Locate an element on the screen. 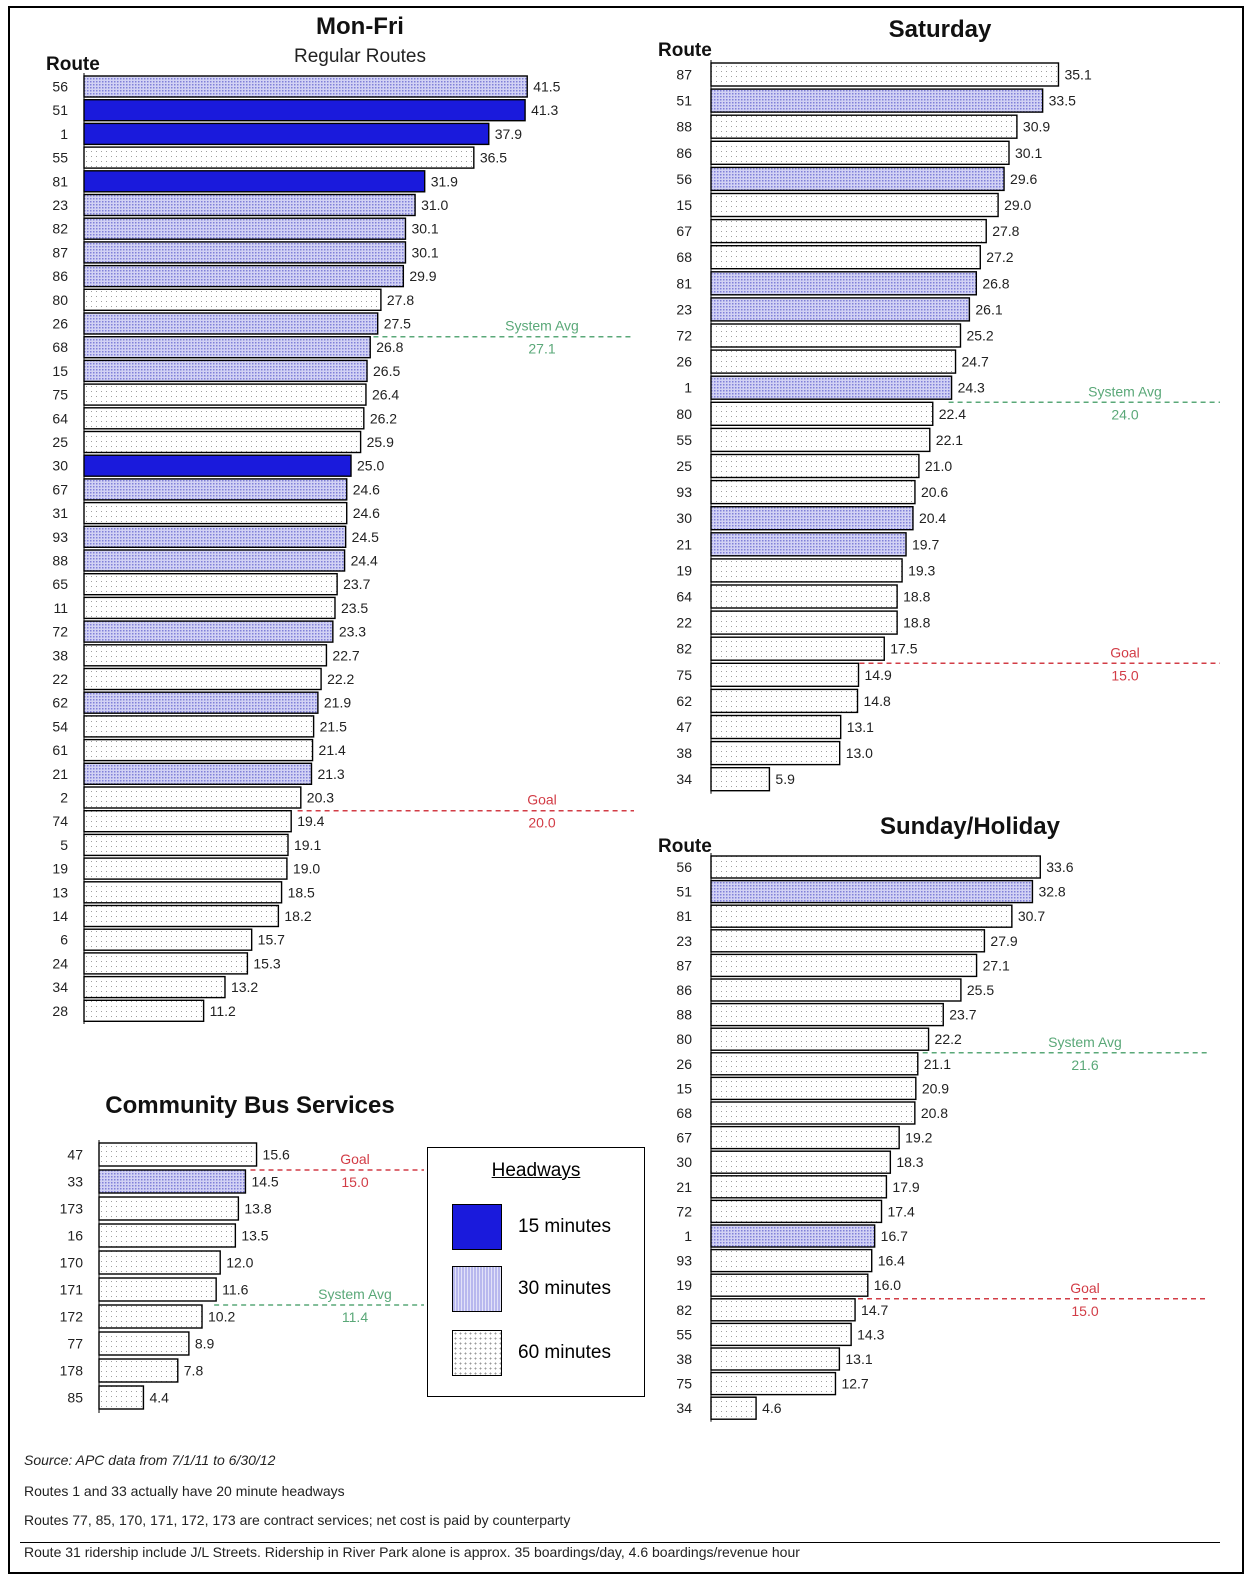 The image size is (1254, 1581). saturday-value-label: 26.1 is located at coordinates (988, 309).